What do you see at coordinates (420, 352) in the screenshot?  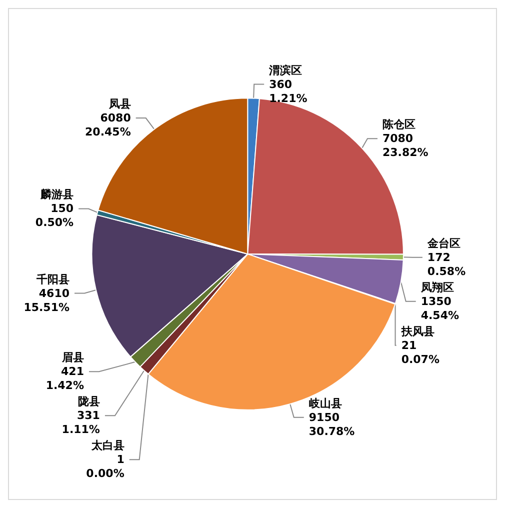 I see `data-label: 21 0.07%` at bounding box center [420, 352].